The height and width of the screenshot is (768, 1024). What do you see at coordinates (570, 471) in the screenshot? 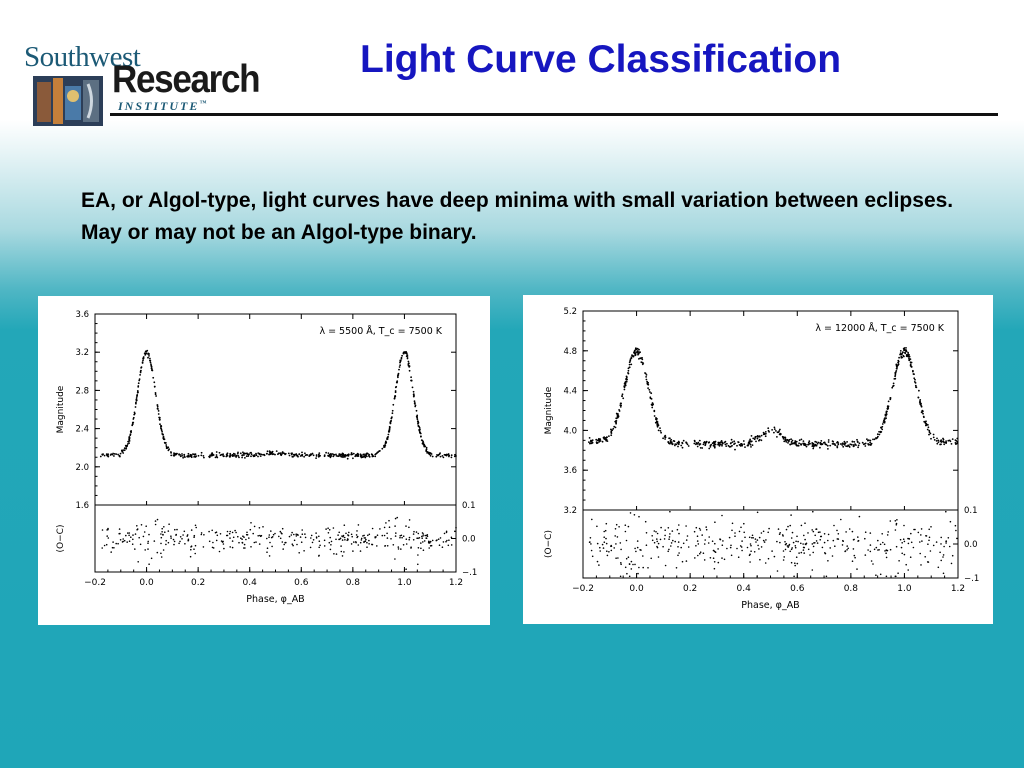
I see `y-tick-label: 3.6` at bounding box center [570, 471].